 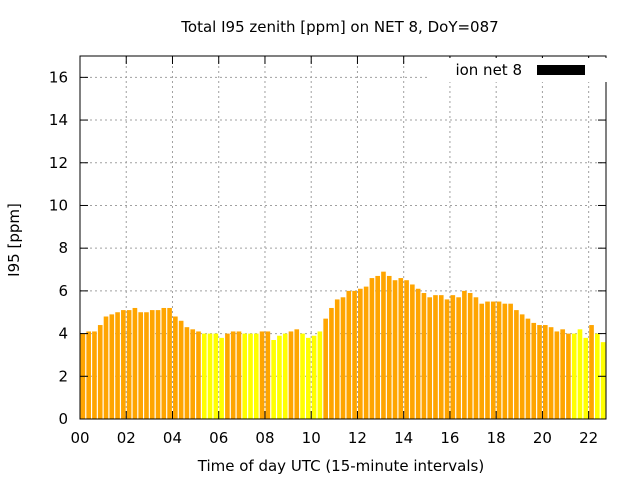 I want to click on y-tick-label: 0, so click(x=63, y=419).